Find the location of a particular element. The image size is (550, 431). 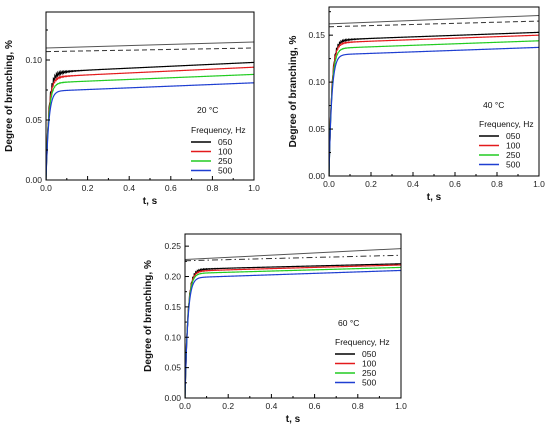

reference-line-dashdot is located at coordinates (293, 258).